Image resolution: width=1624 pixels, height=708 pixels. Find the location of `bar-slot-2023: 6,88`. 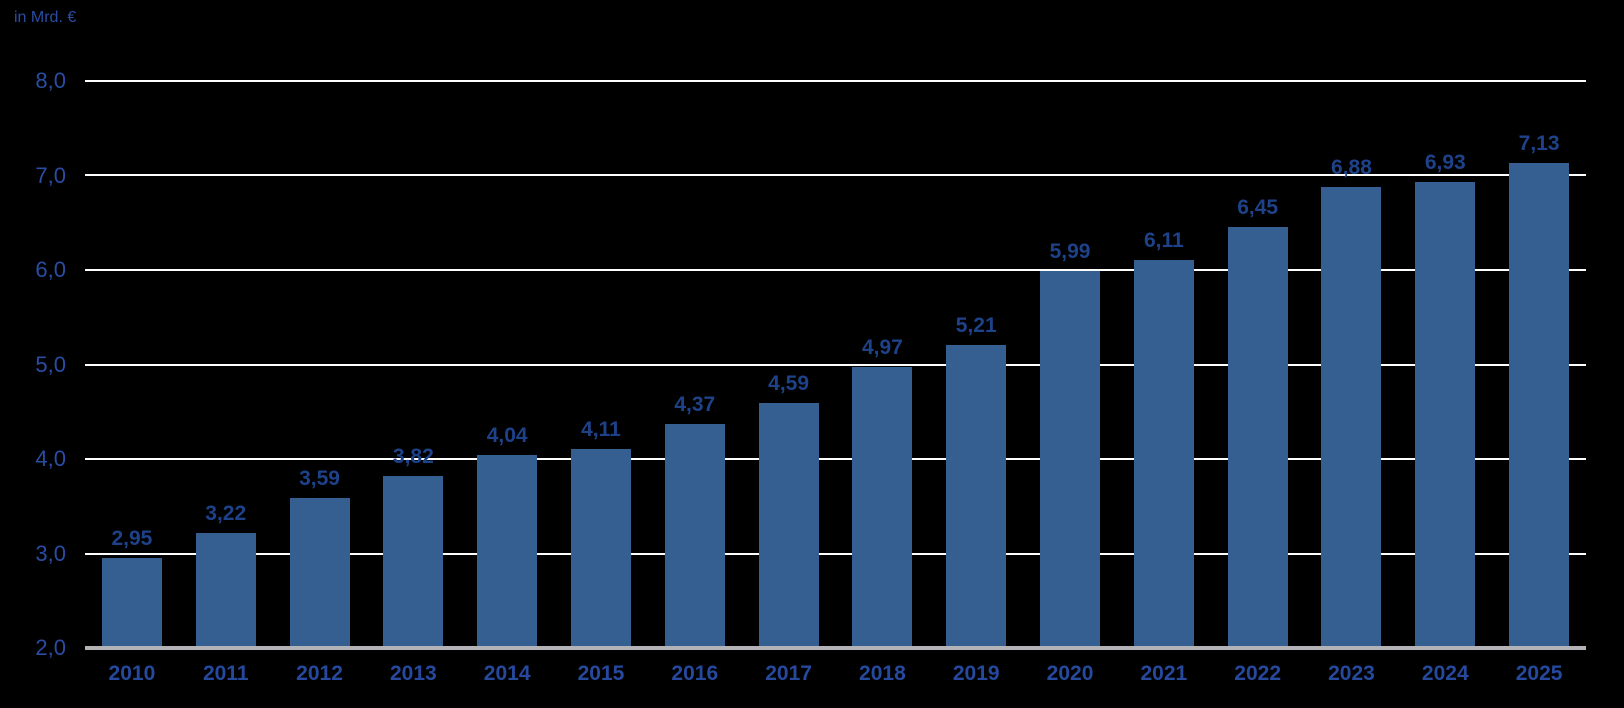

bar-slot-2023: 6,88 is located at coordinates (1352, 364).